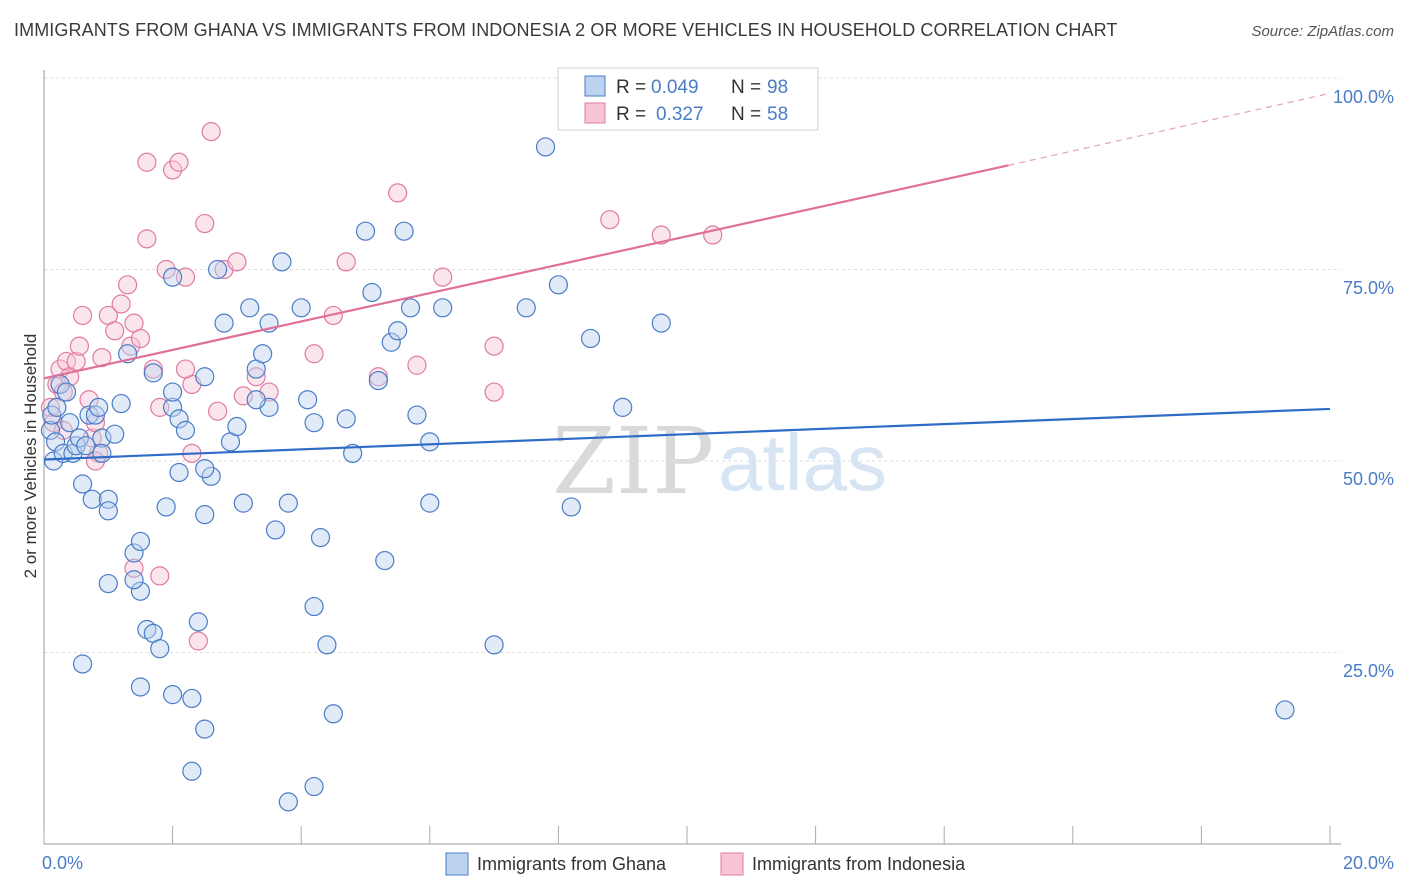  What do you see at coordinates (1169, 129) in the screenshot?
I see `trend-line-indonesia-extension` at bounding box center [1169, 129].